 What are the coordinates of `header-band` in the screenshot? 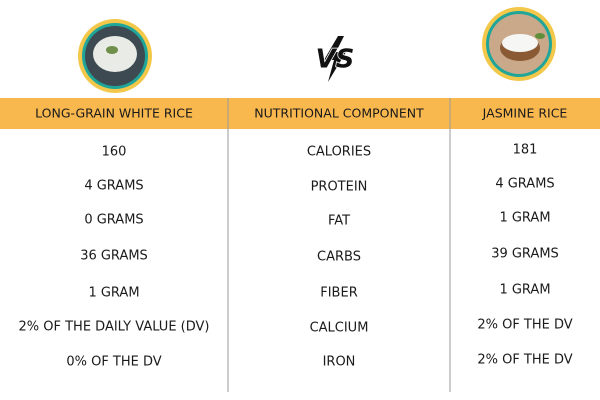 It's located at (300, 113).